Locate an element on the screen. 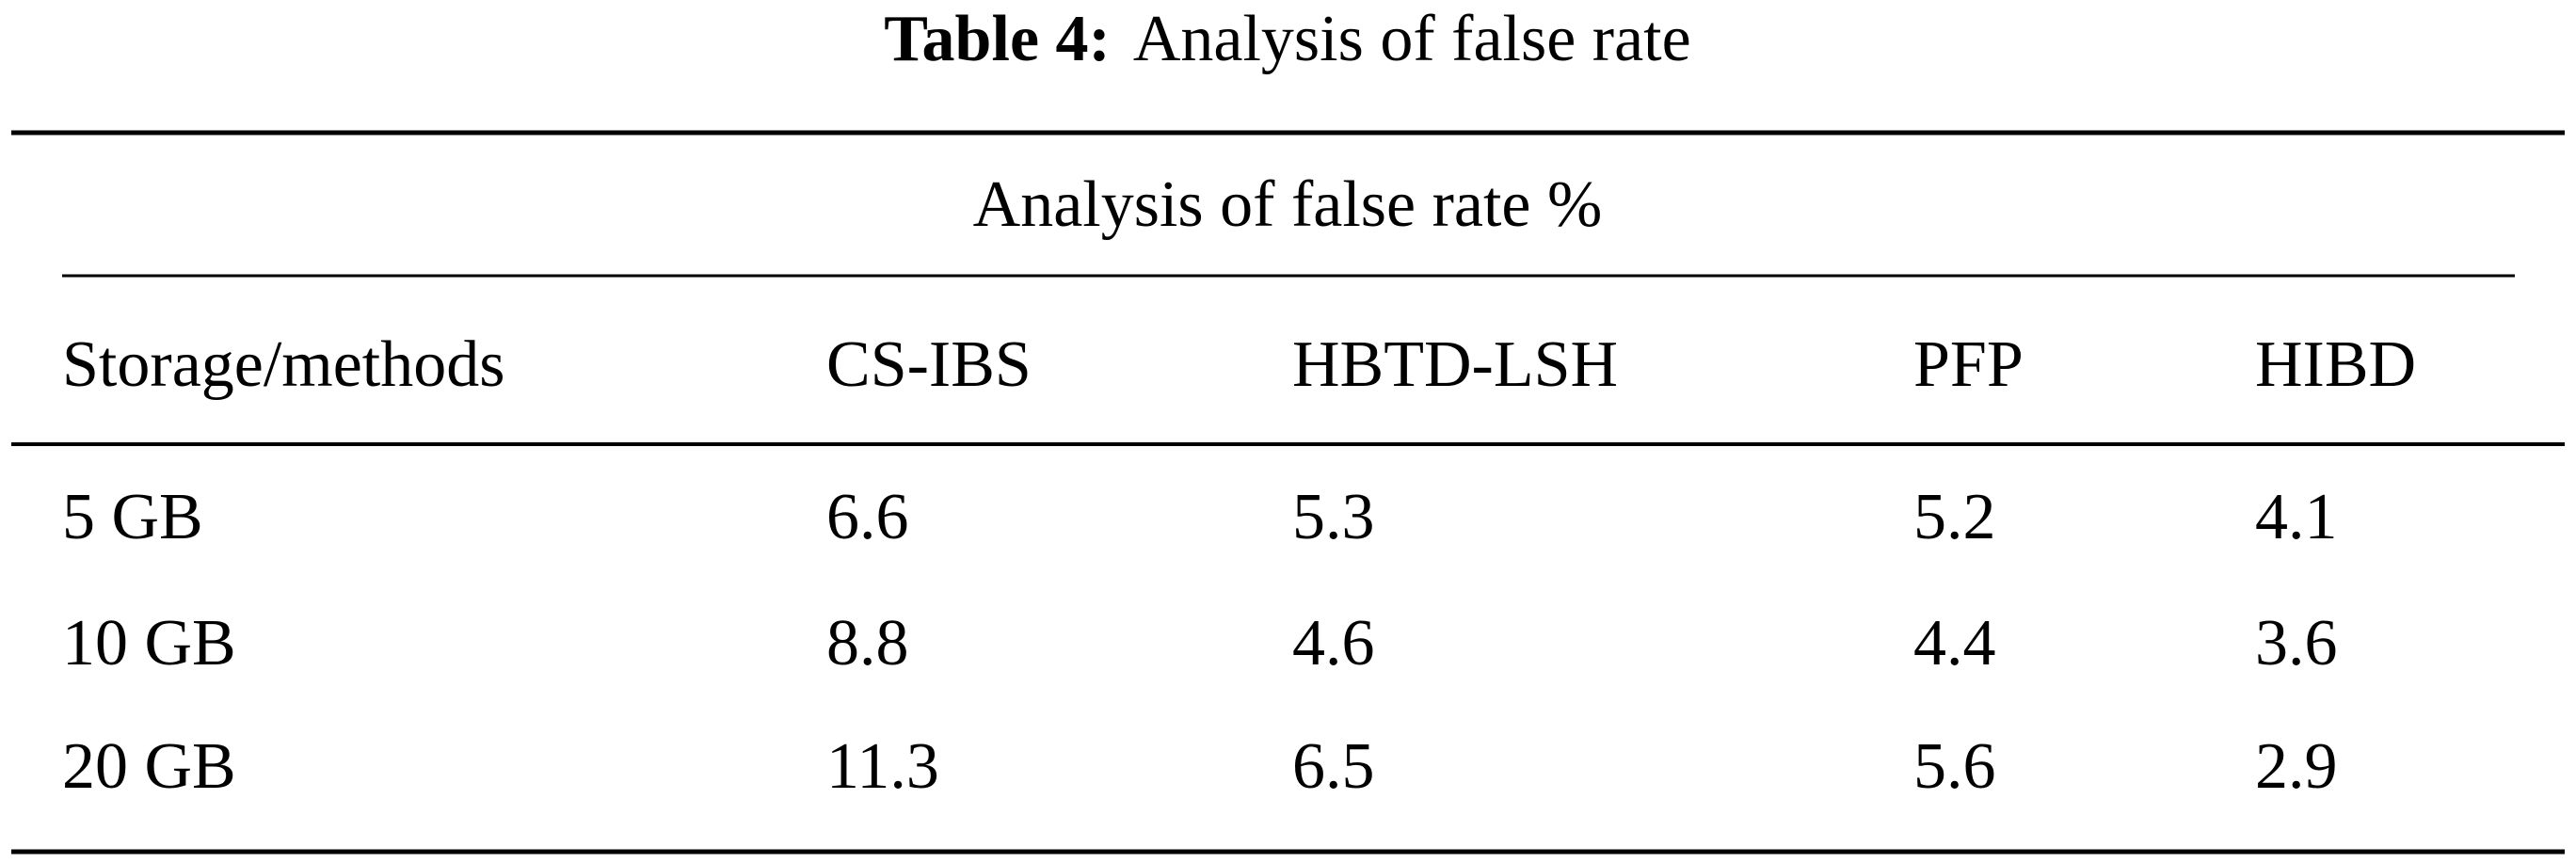  group-header: Analysis of false rate % is located at coordinates (1288, 204).